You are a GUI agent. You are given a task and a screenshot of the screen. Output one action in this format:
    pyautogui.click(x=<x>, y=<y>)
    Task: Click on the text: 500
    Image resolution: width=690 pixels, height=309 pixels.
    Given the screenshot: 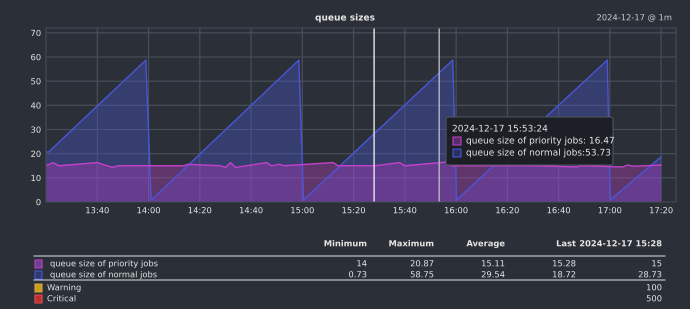 What is the action you would take?
    pyautogui.click(x=654, y=298)
    